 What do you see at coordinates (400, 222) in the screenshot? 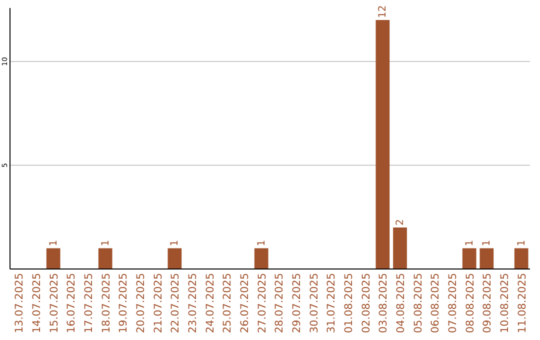
I see `data-label: 2` at bounding box center [400, 222].